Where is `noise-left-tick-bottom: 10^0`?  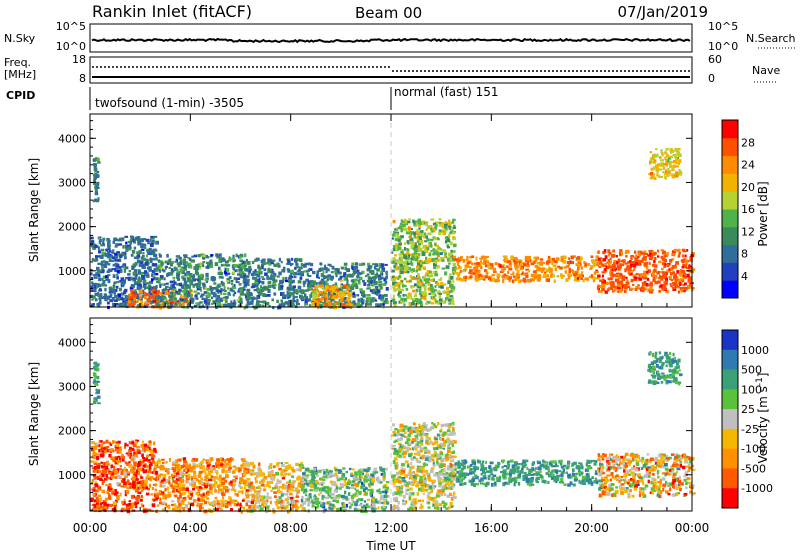 noise-left-tick-bottom: 10^0 is located at coordinates (71, 46).